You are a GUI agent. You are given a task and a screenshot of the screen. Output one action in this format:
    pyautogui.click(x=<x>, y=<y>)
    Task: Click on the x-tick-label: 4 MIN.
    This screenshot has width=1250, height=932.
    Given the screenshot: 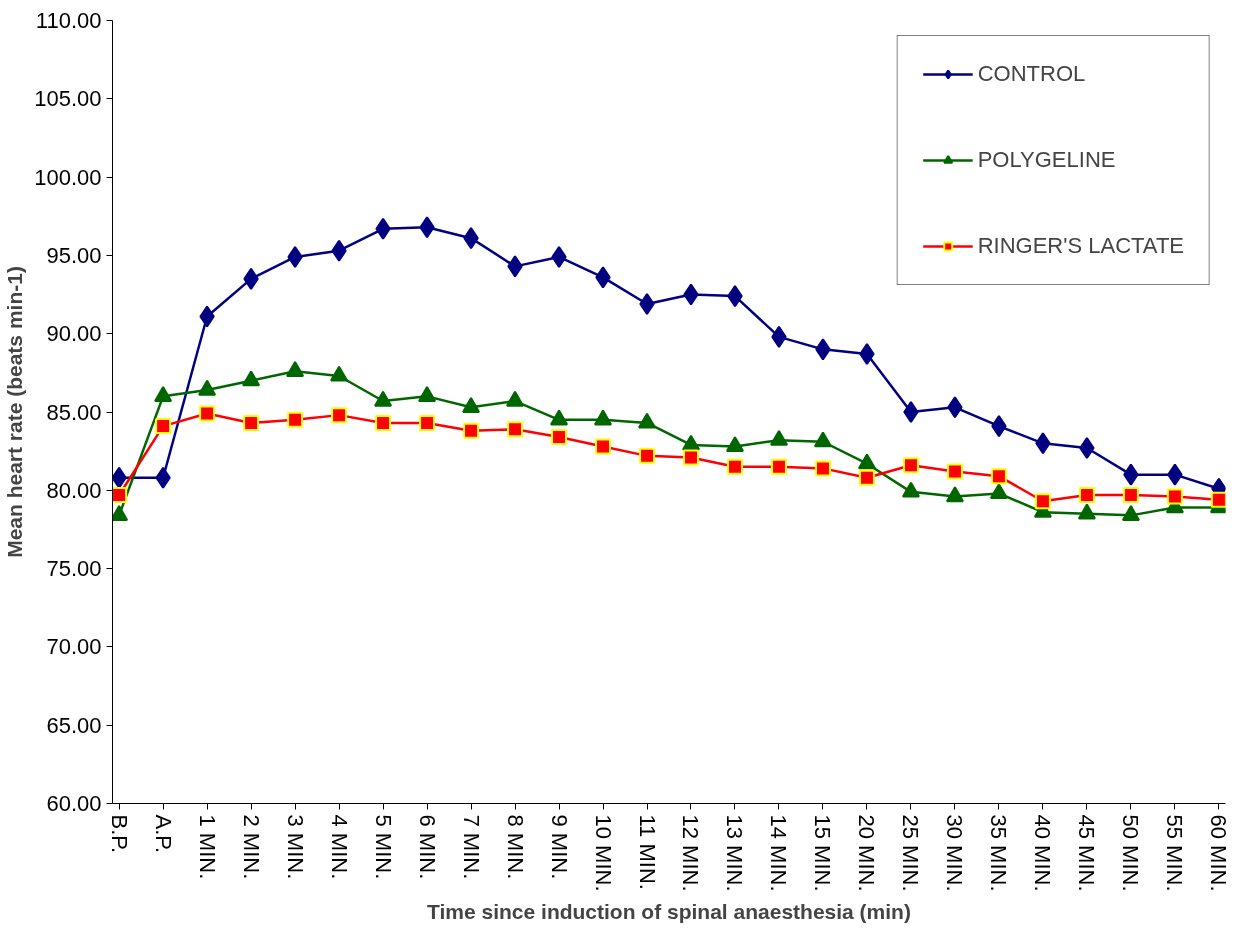 What is the action you would take?
    pyautogui.click(x=339, y=847)
    